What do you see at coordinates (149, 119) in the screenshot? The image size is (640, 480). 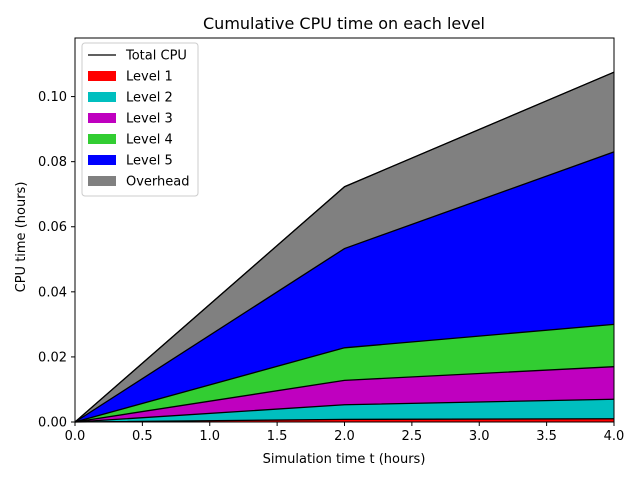 I see `legend-label-level-3: Level 3` at bounding box center [149, 119].